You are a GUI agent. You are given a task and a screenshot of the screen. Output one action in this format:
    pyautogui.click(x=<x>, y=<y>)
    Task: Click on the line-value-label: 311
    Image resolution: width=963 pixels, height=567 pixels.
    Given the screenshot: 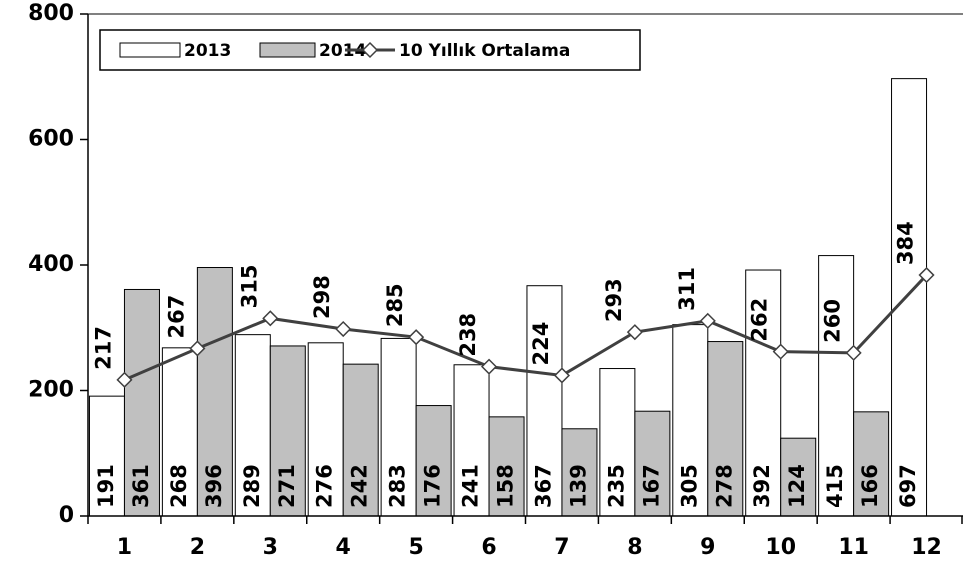 What is the action you would take?
    pyautogui.click(x=687, y=289)
    